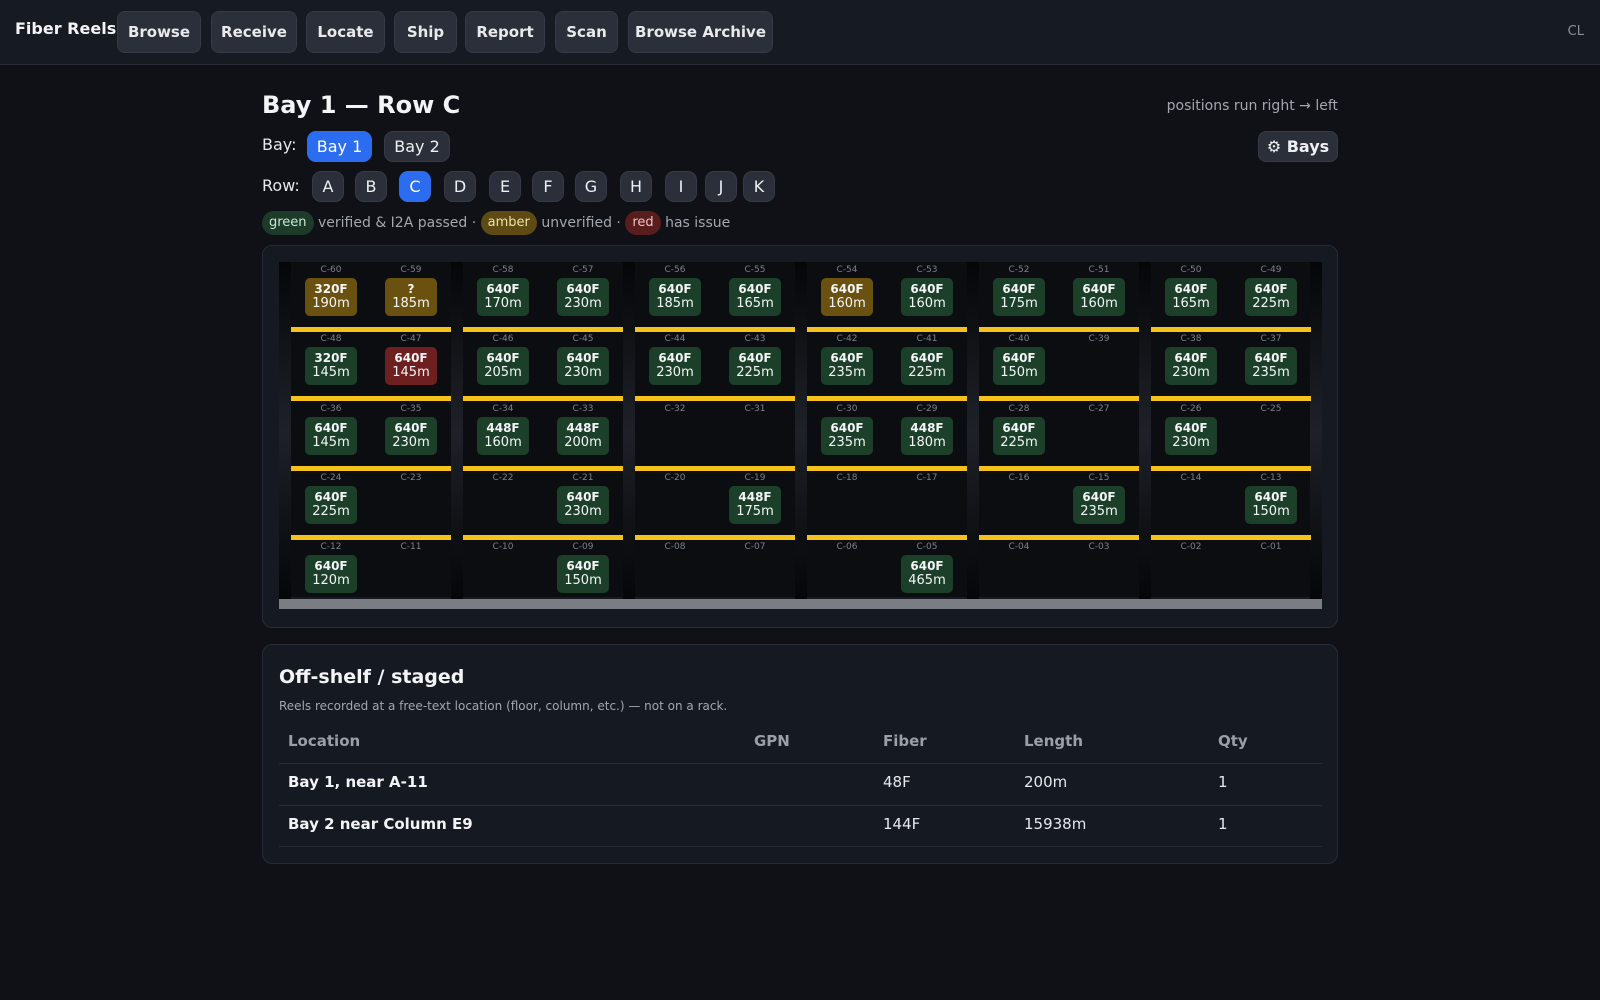 The width and height of the screenshot is (1600, 1000). What do you see at coordinates (800, 604) in the screenshot?
I see `rack-floor` at bounding box center [800, 604].